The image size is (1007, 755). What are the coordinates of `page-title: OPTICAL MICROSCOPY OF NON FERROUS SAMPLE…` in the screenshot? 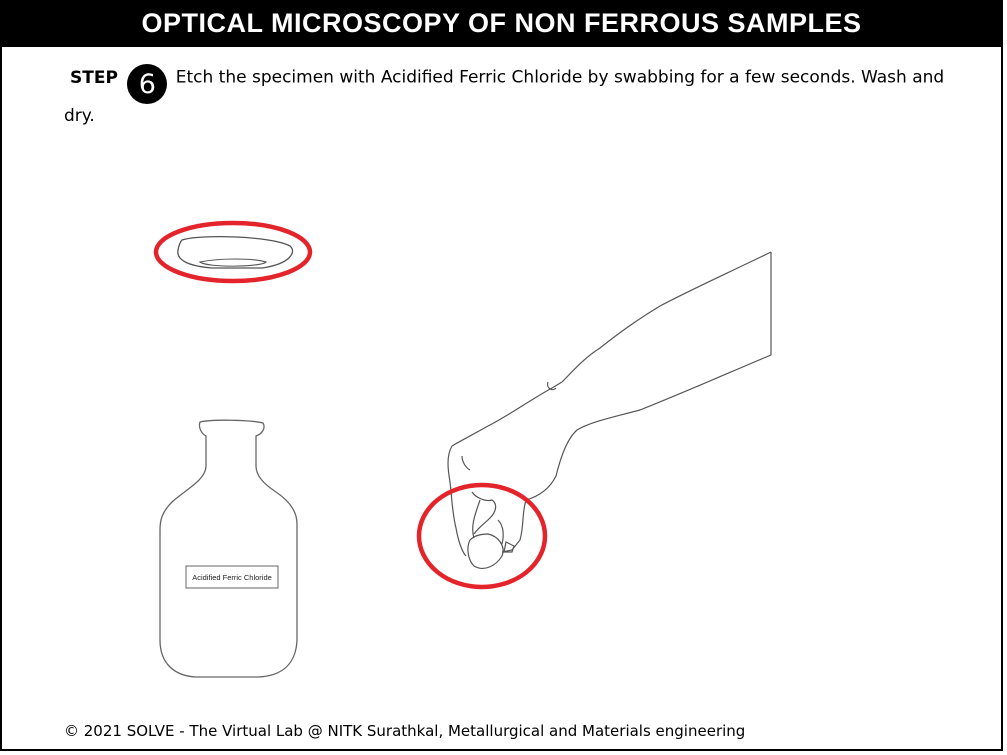 It's located at (501, 23).